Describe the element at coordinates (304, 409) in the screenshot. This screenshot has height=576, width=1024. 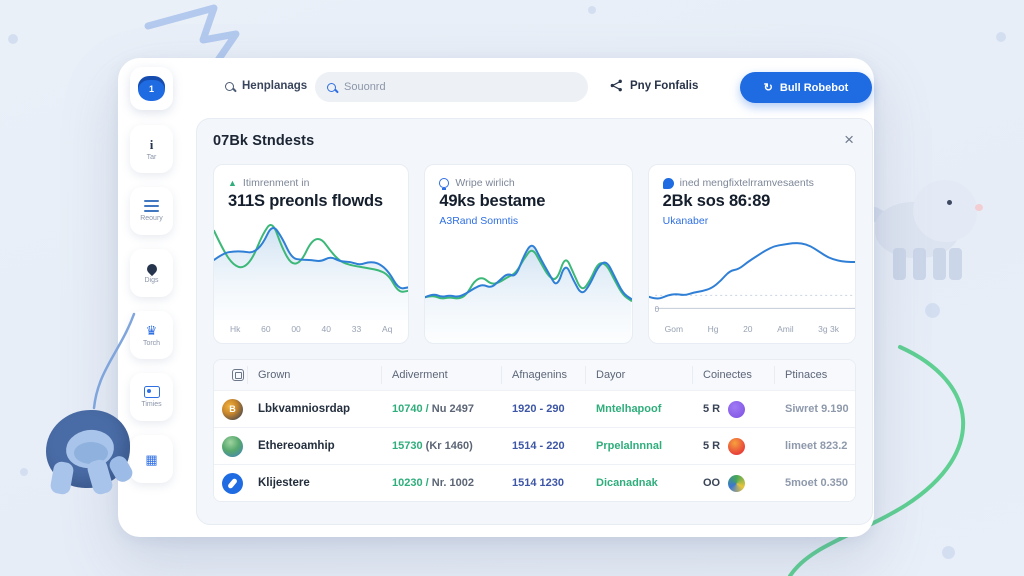
I see `asset-name: Lbkvamniosrdap` at that location.